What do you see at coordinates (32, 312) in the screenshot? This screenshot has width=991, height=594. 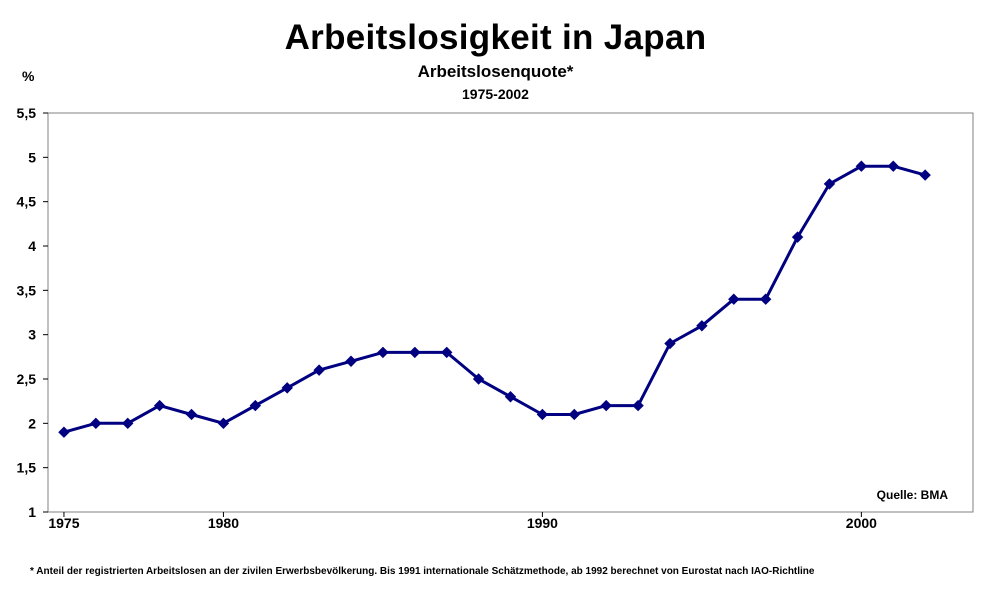 I see `y-axis: 1 1,5 2 2,5 3 3,5 4 4,5 5 5,5` at bounding box center [32, 312].